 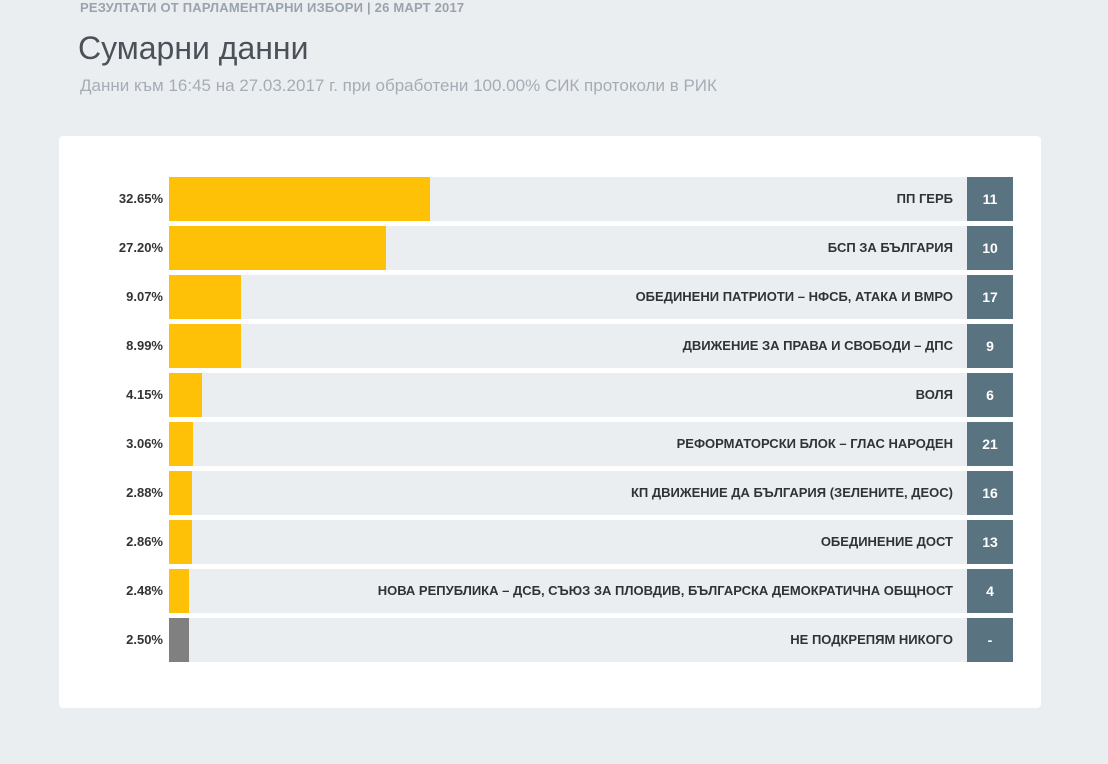 I want to click on percent-label: 27.20%, so click(x=140, y=247).